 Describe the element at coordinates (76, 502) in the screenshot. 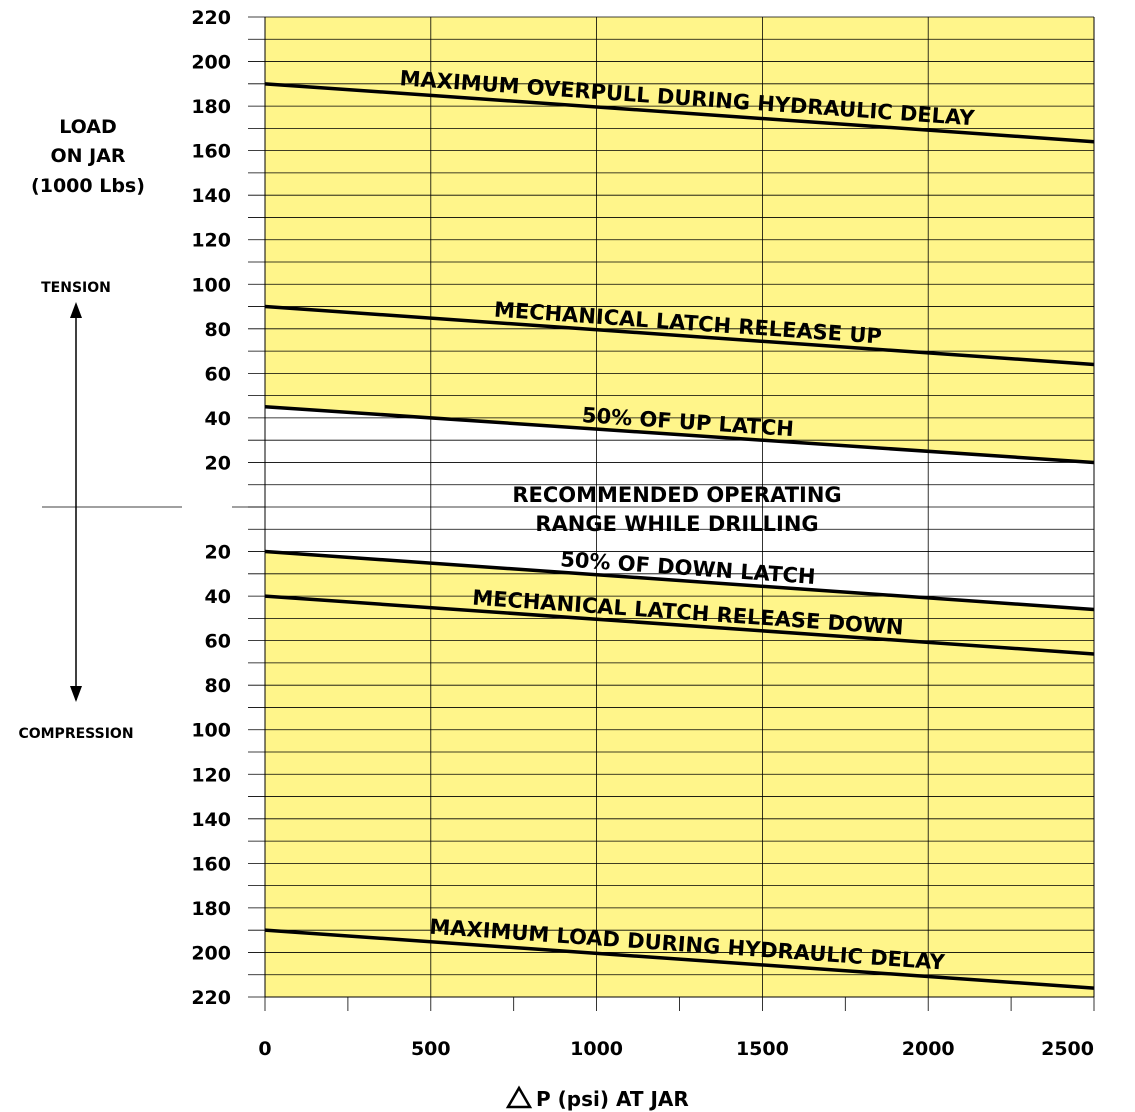

I see `direction-arrow` at that location.